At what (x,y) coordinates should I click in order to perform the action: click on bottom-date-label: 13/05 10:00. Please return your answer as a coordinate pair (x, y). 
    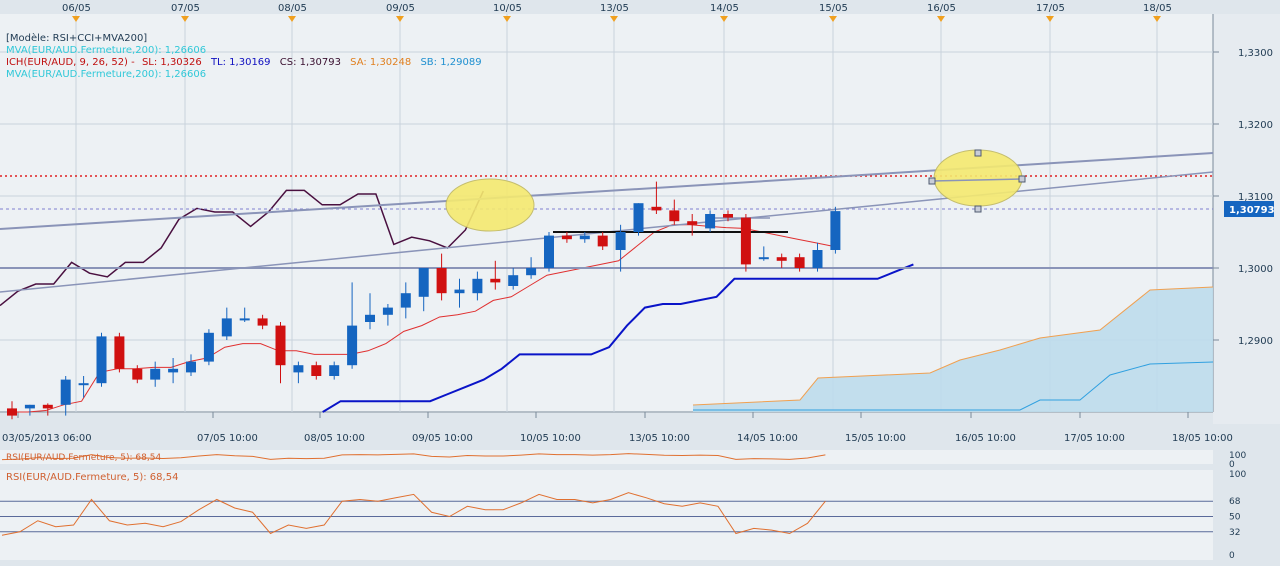
    Looking at the image, I should click on (659, 438).